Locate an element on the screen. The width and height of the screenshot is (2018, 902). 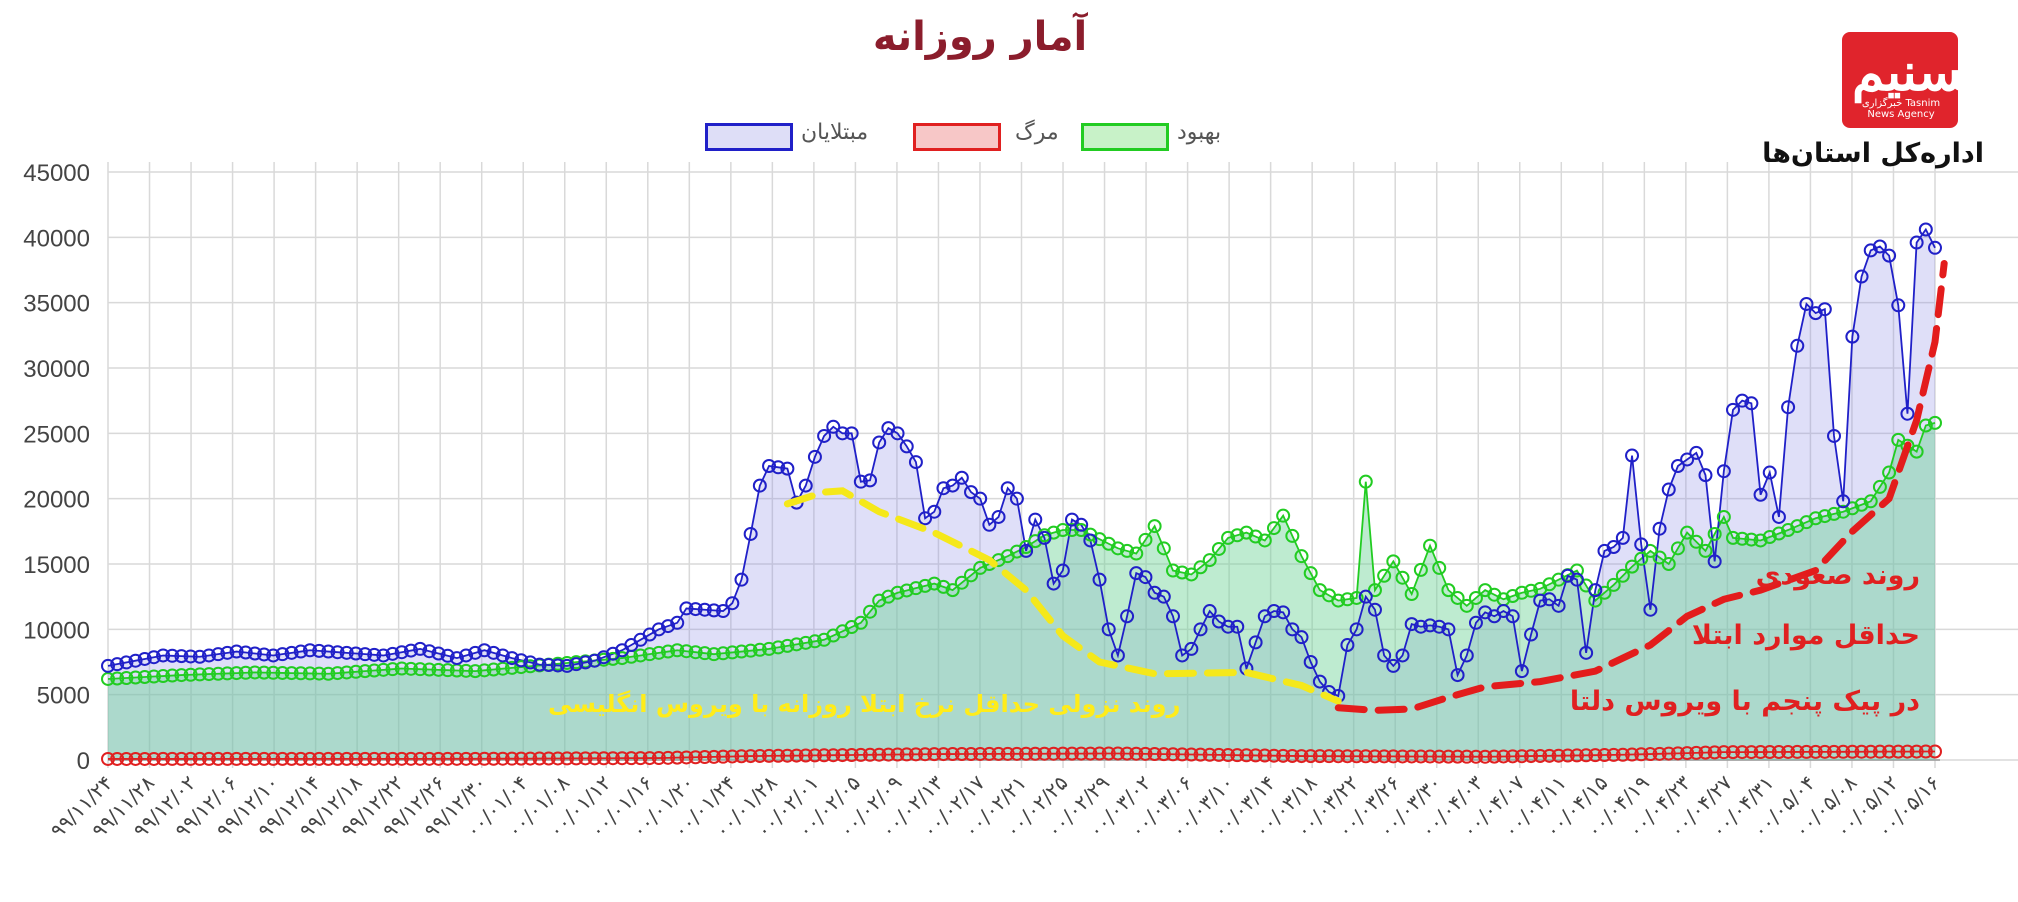
legend-label-infected: مبتلایان is located at coordinates (835, 132).